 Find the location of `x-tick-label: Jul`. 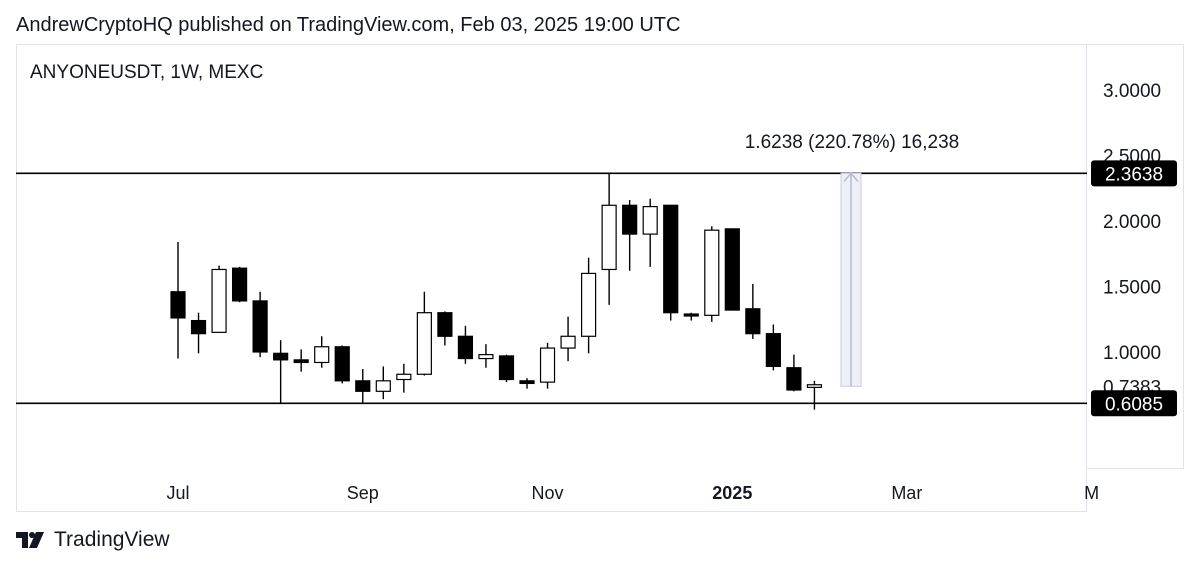

x-tick-label: Jul is located at coordinates (177, 493).